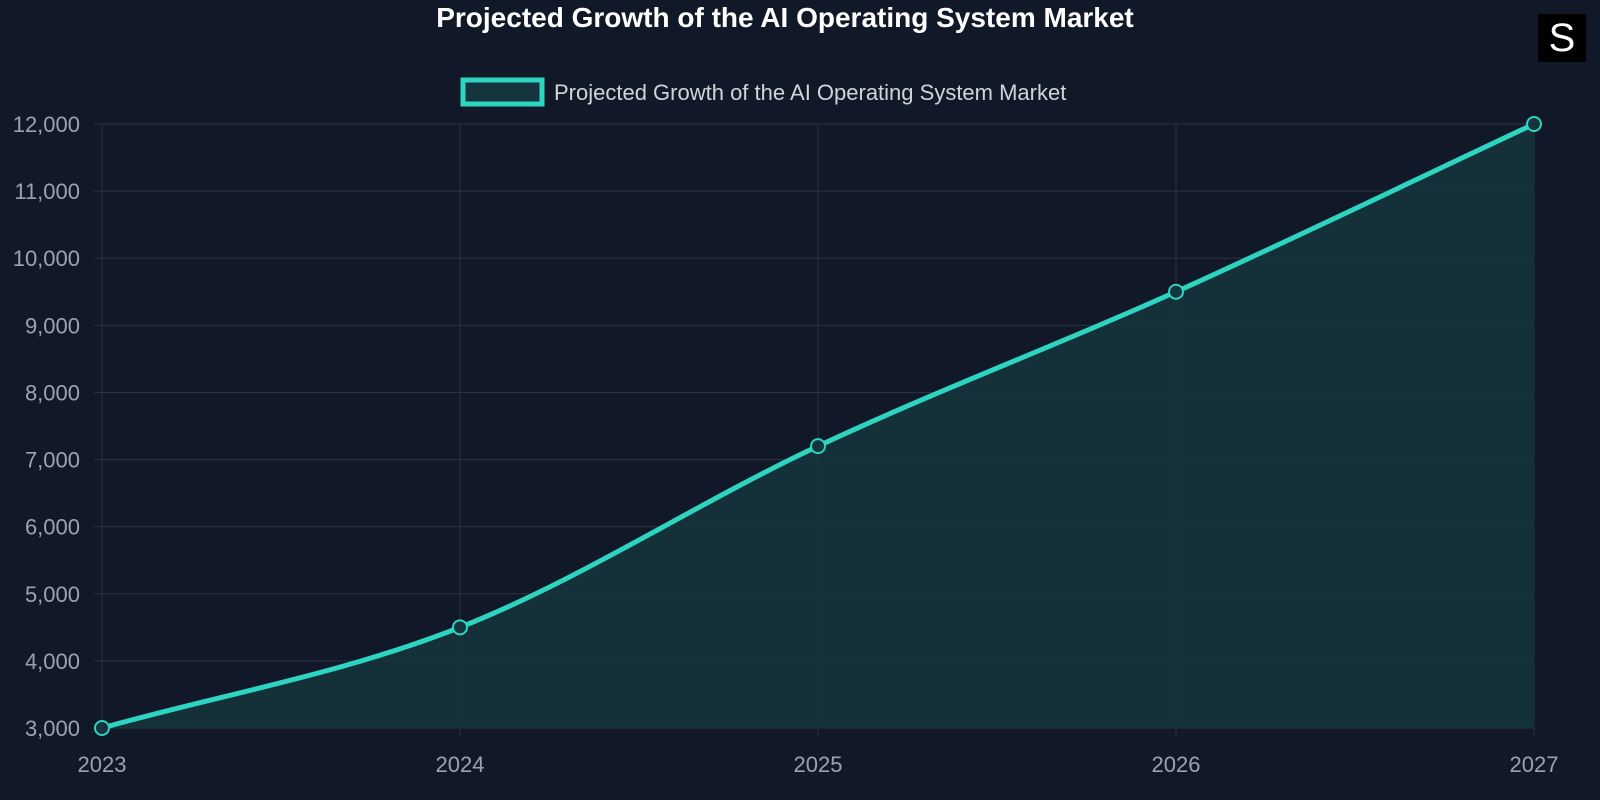  I want to click on y-tick-label: 11,000, so click(47, 191).